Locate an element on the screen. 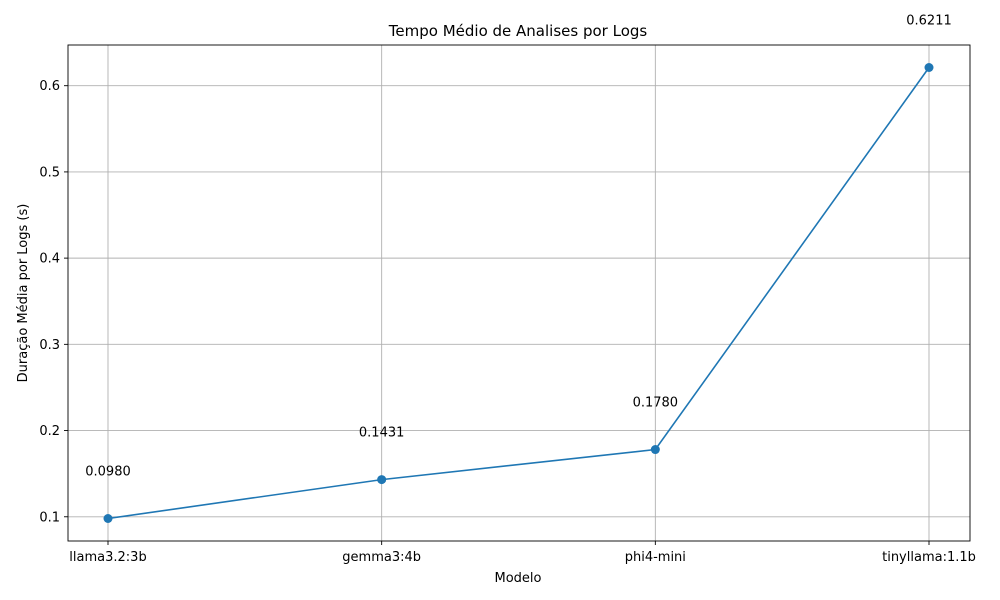  data-label: 0.1431 is located at coordinates (382, 433).